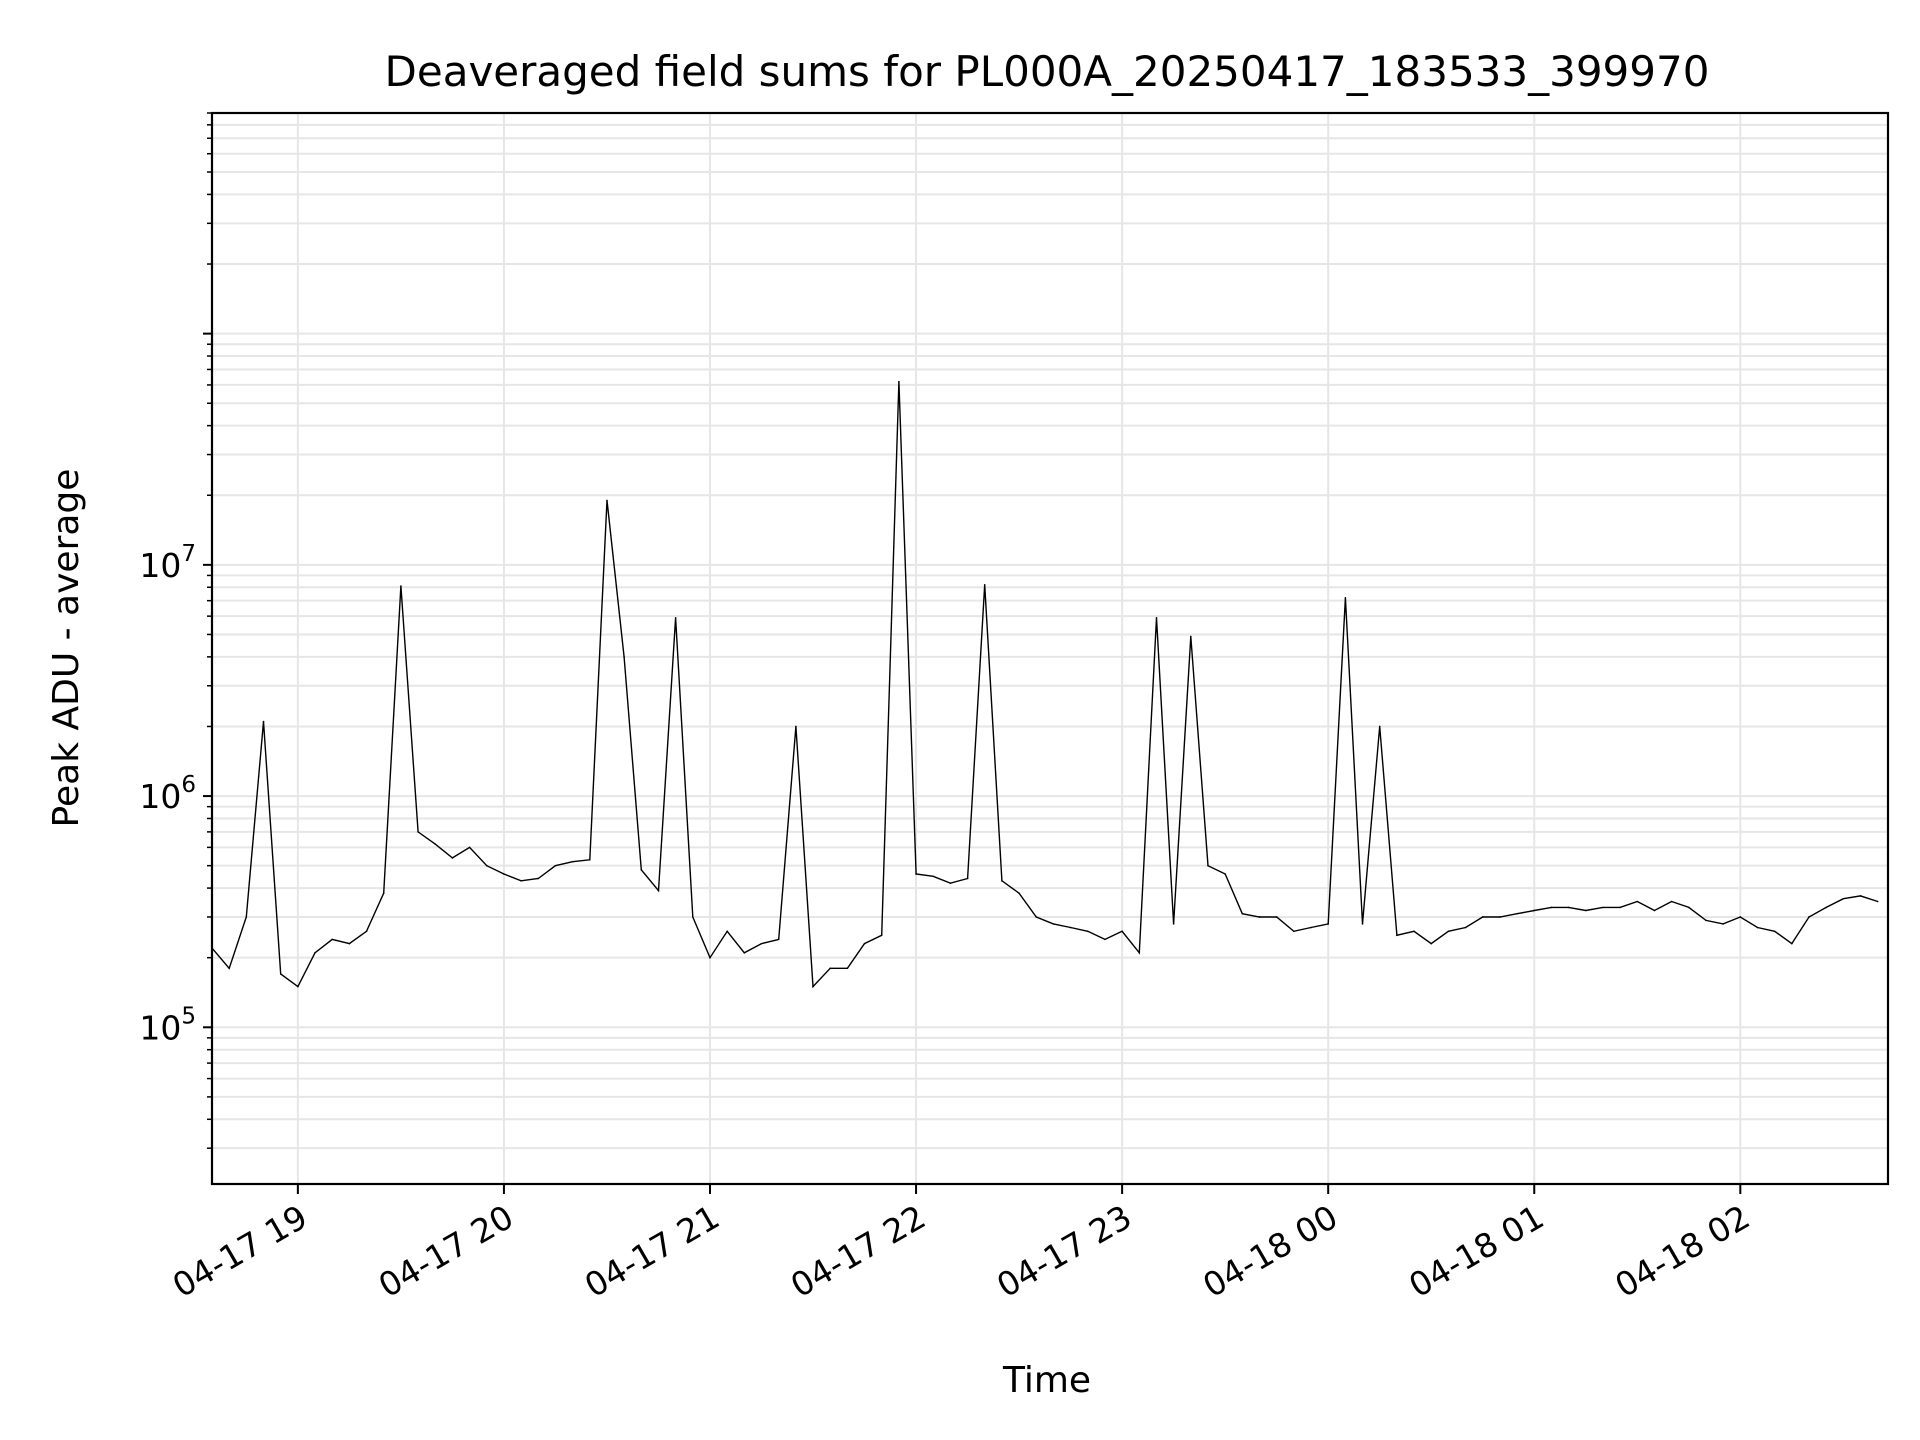 This screenshot has width=1920, height=1440. What do you see at coordinates (66, 648) in the screenshot?
I see `y-axis-label: Peak ADU - average` at bounding box center [66, 648].